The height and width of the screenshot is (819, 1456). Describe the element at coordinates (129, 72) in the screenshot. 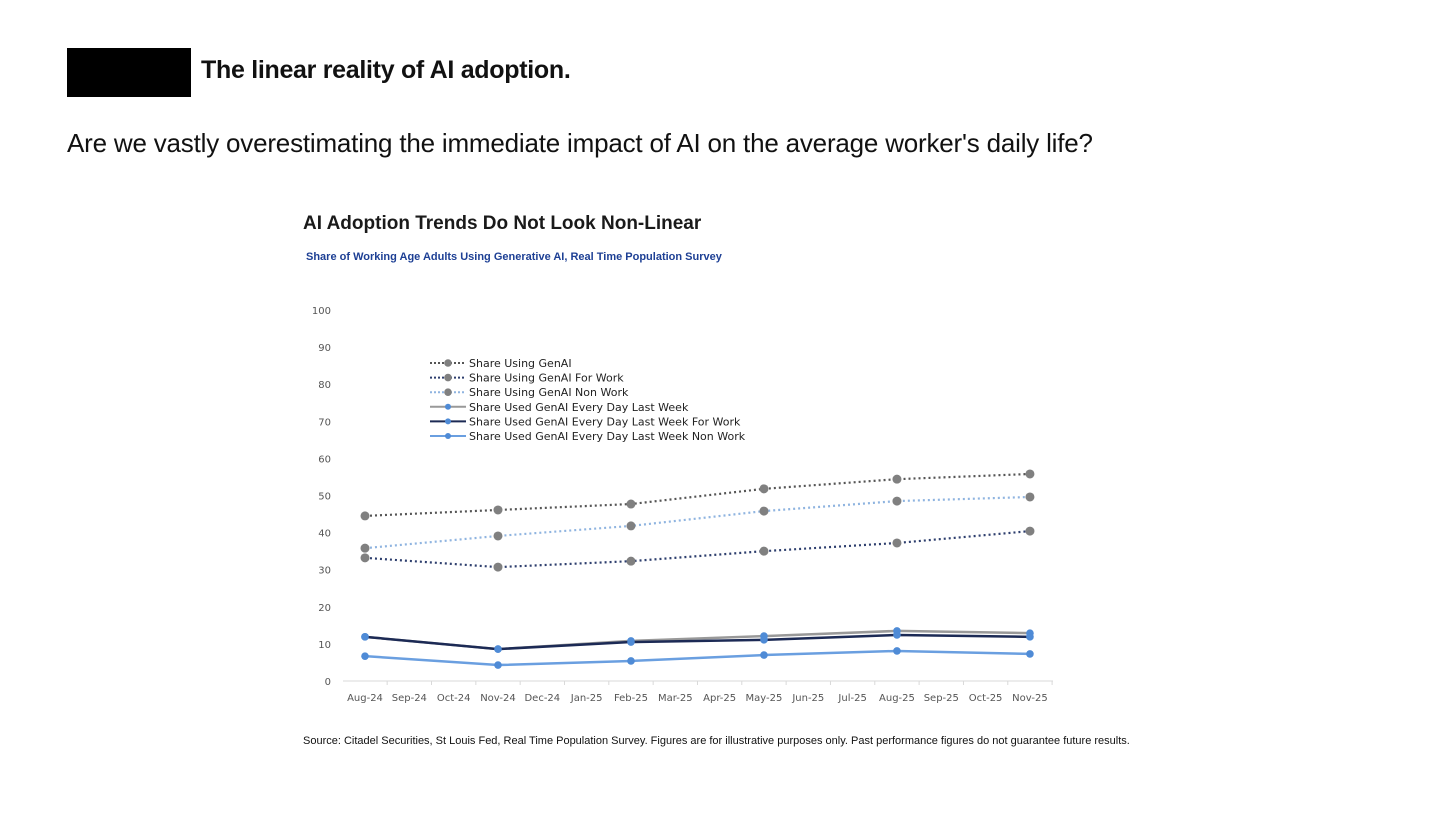

I see `logo-block` at that location.